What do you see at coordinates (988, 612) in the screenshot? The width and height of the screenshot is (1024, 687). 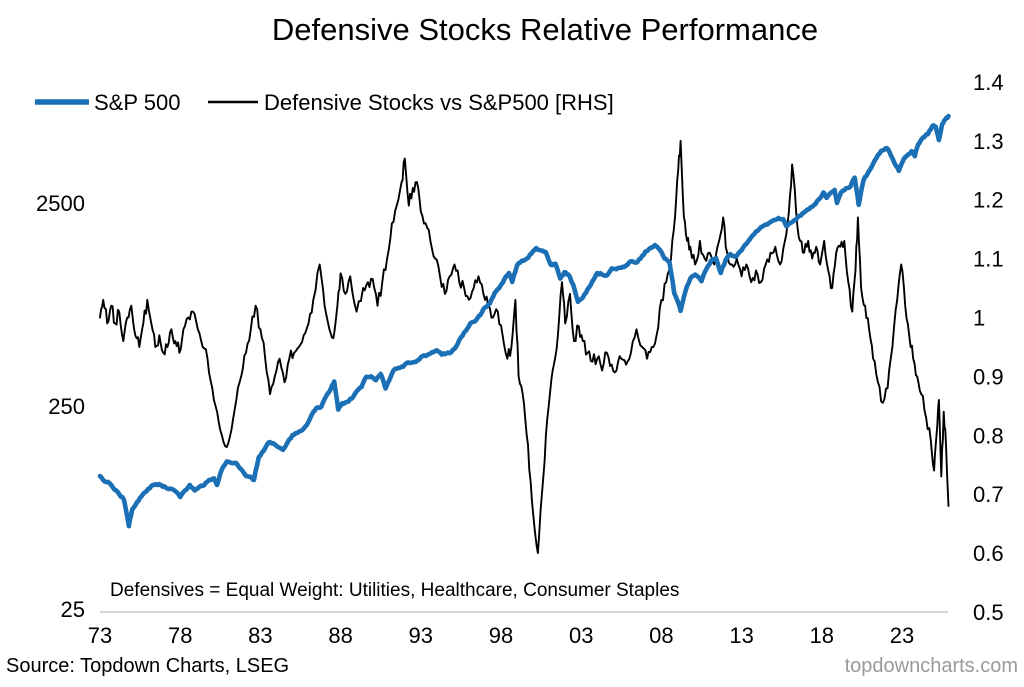 I see `right-axis-tick-0.5: 0.5` at bounding box center [988, 612].